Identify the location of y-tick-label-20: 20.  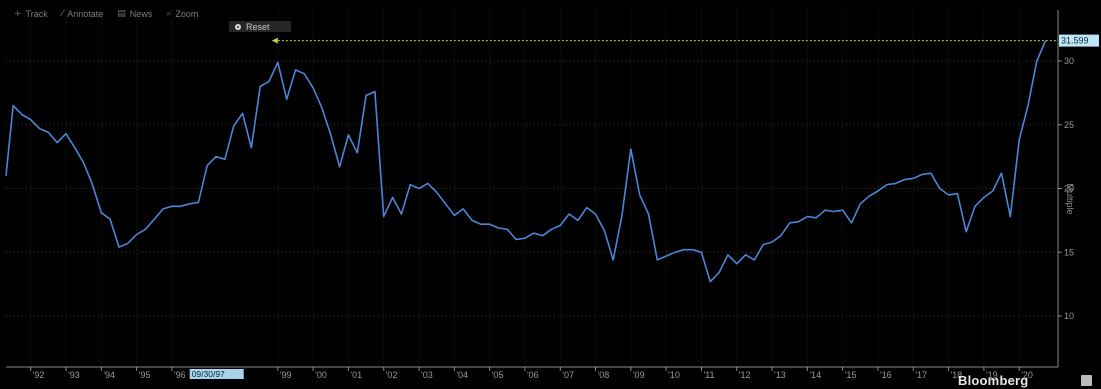
(1069, 189).